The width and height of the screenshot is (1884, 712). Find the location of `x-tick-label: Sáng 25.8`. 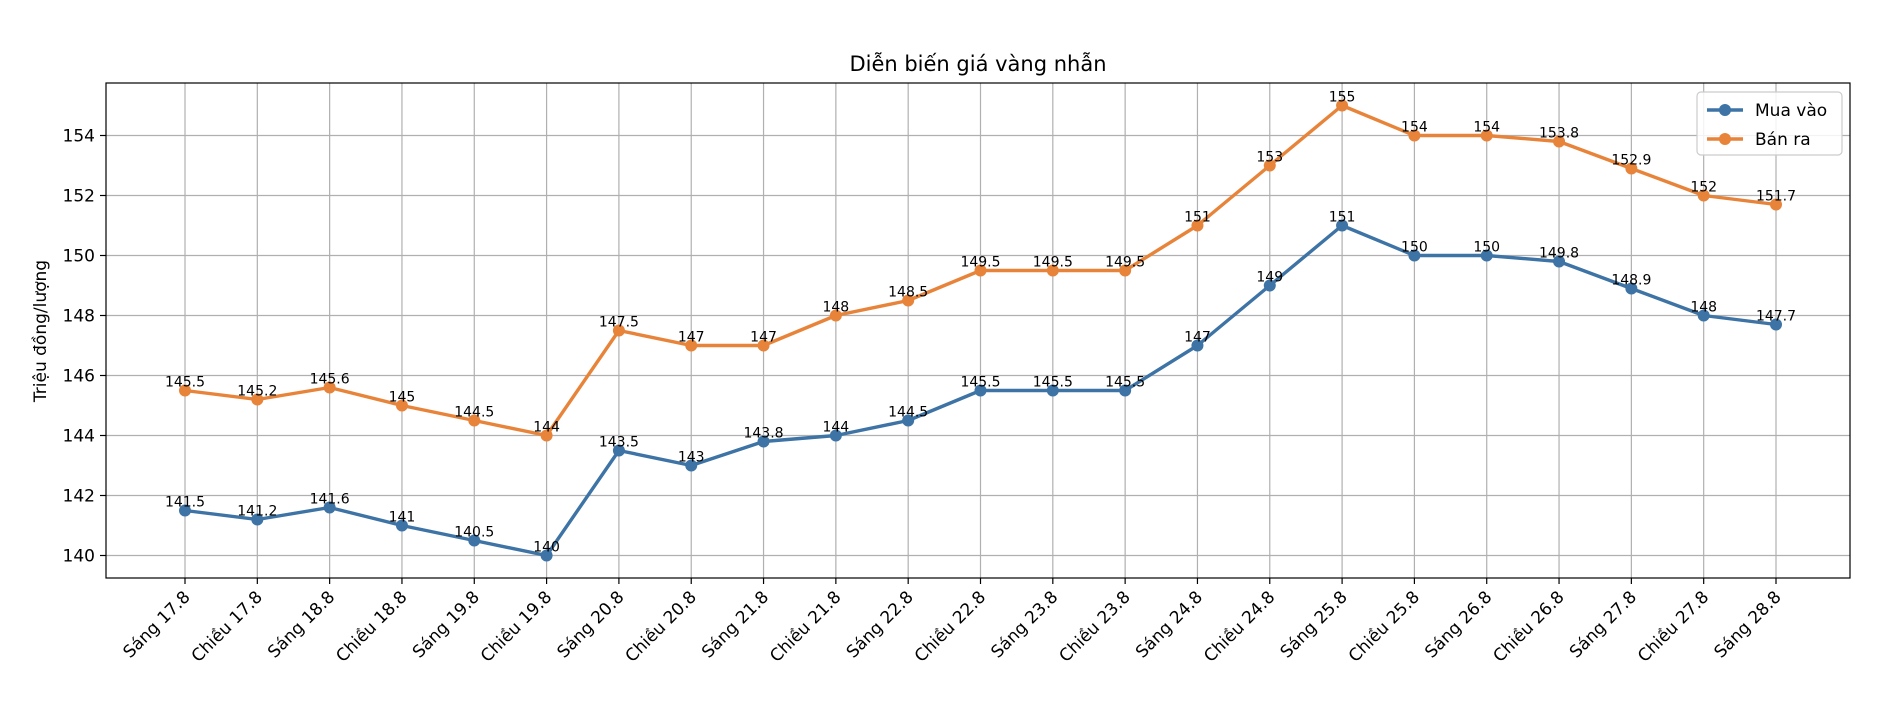

x-tick-label: Sáng 25.8 is located at coordinates (1314, 624).